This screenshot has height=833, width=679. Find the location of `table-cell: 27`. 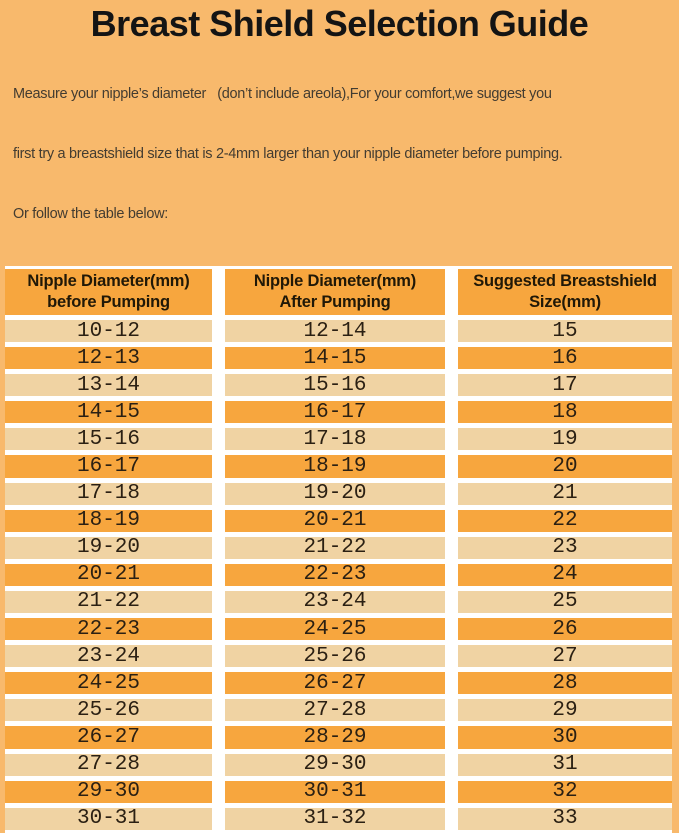

table-cell: 27 is located at coordinates (565, 656).